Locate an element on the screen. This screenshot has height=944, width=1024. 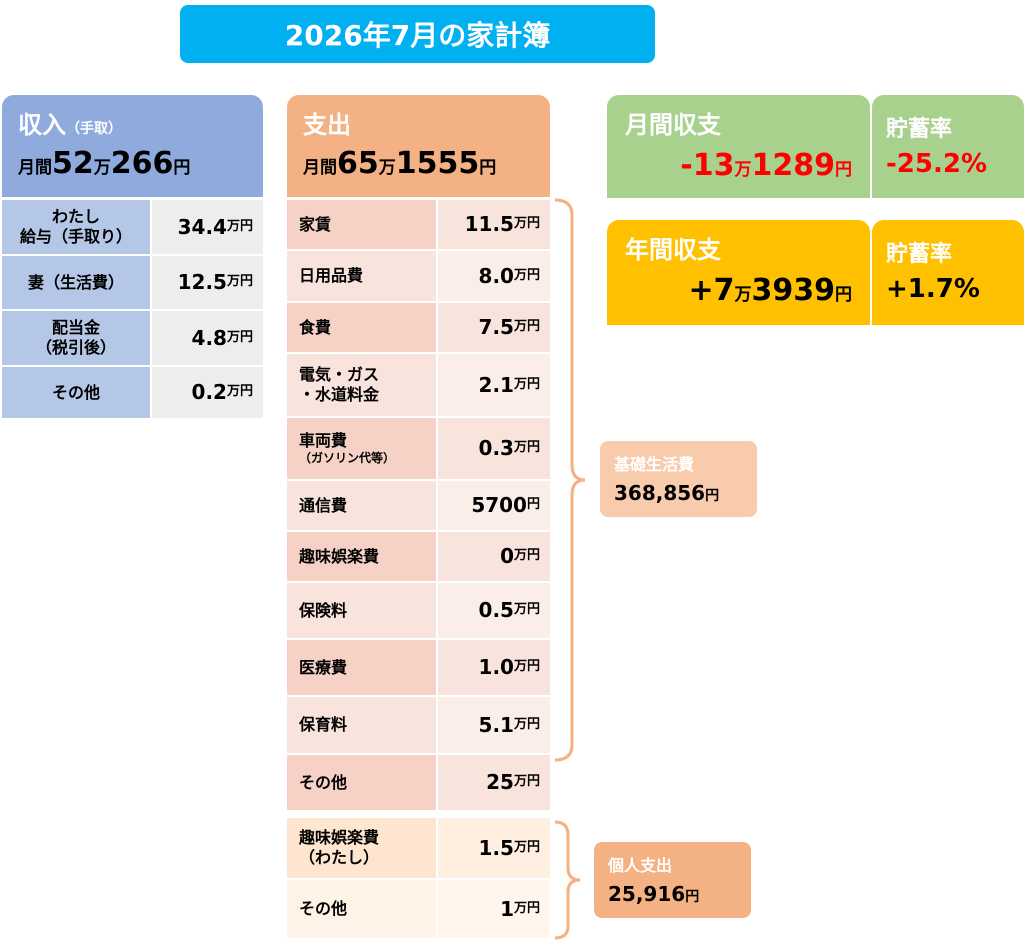
amount-part: 1289 is located at coordinates (793, 165).